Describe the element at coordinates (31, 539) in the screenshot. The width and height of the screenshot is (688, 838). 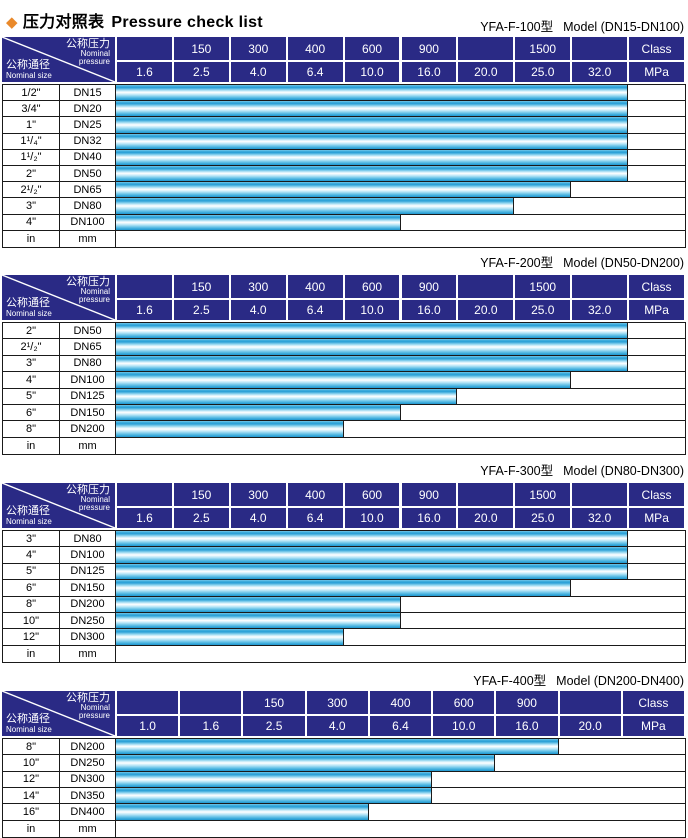
I see `size-inch-cell: 3"` at that location.